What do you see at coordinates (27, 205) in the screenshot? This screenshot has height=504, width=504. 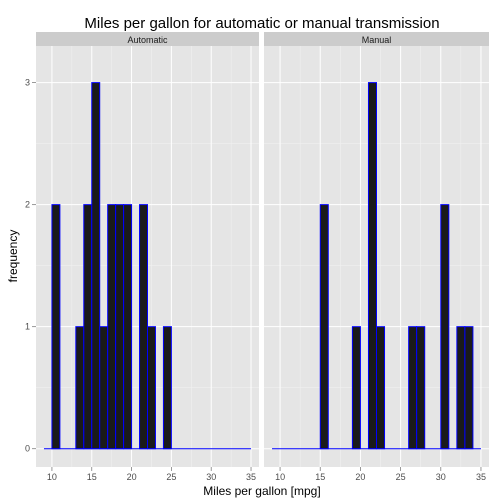 I see `y-tick-label: 2` at bounding box center [27, 205].